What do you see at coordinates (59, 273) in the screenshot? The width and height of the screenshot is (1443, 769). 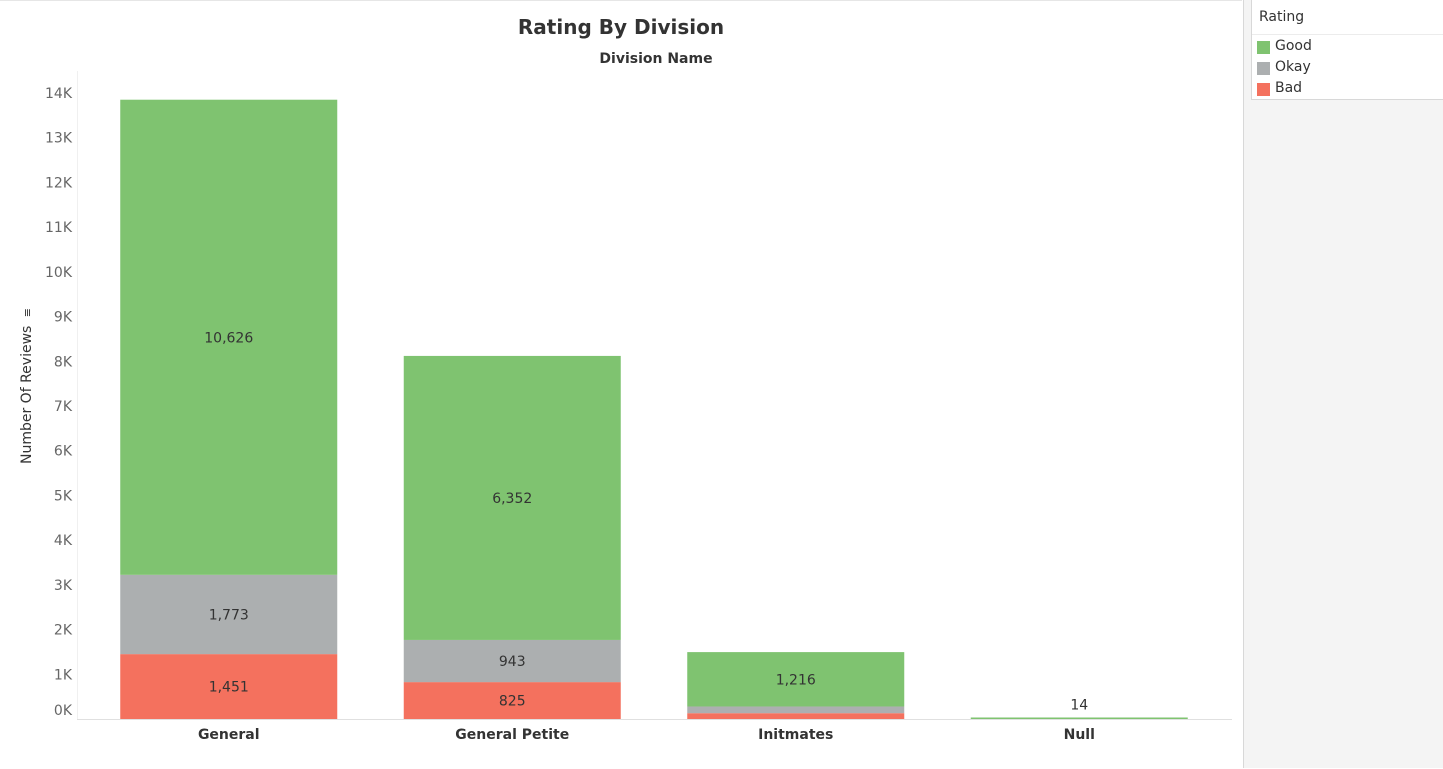 I see `y-tick-label: 10K` at bounding box center [59, 273].